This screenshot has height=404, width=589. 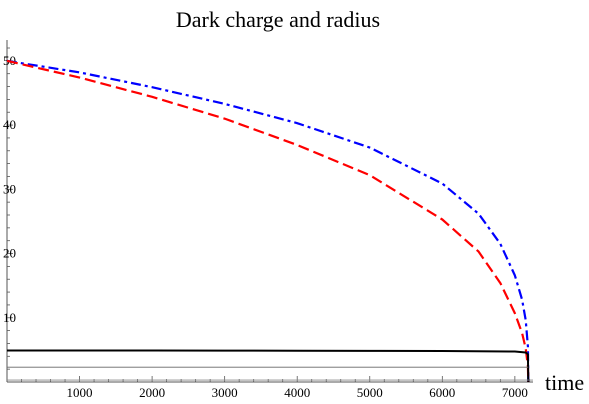 What do you see at coordinates (9, 188) in the screenshot?
I see `y-tick-label: 30` at bounding box center [9, 188].